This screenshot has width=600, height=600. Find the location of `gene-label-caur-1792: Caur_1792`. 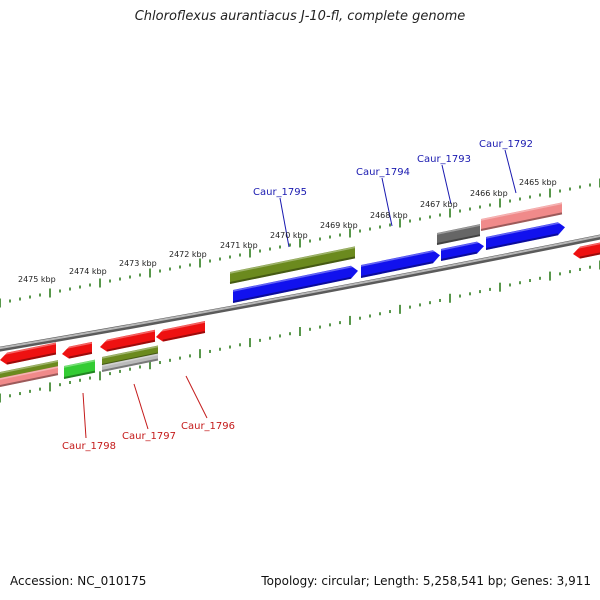

gene-label-caur-1792: Caur_1792 is located at coordinates (506, 144).